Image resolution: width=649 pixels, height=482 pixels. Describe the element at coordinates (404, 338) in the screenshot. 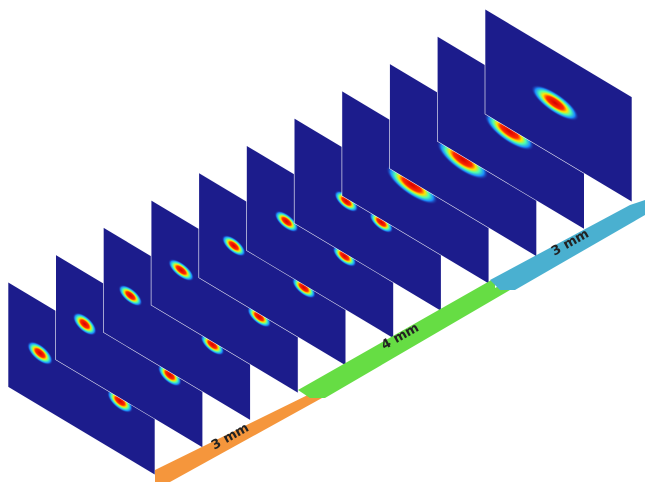

I see `segment-green` at that location.